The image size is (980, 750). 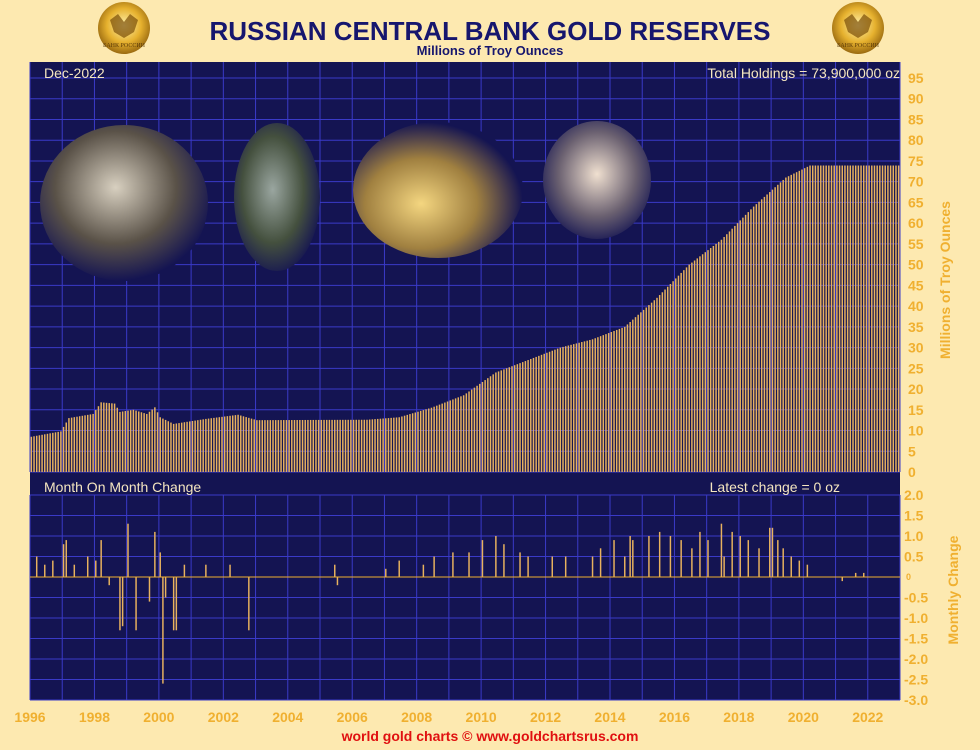 What do you see at coordinates (858, 46) in the screenshot?
I see `emblem-text-right: БАНК РОССИИ` at bounding box center [858, 46].